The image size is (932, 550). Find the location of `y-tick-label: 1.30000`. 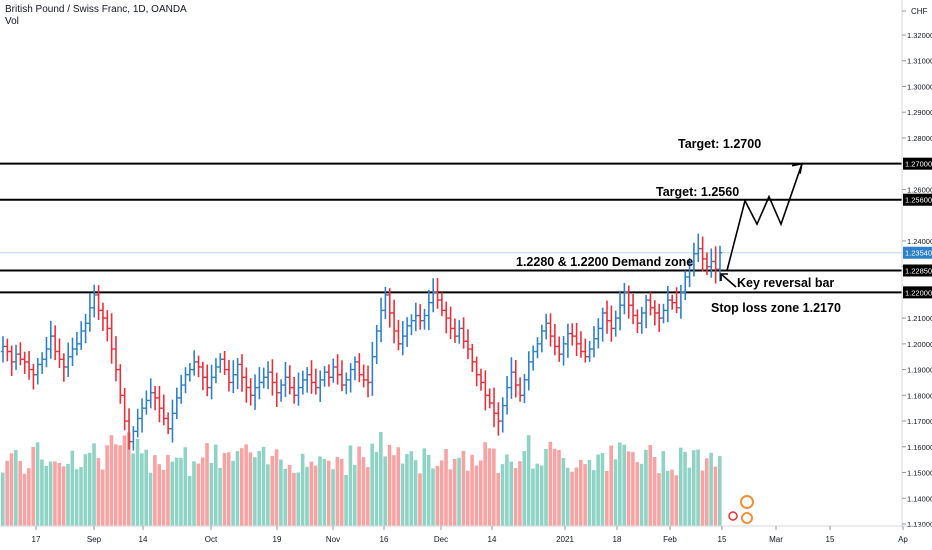

y-tick-label: 1.30000 is located at coordinates (919, 86).